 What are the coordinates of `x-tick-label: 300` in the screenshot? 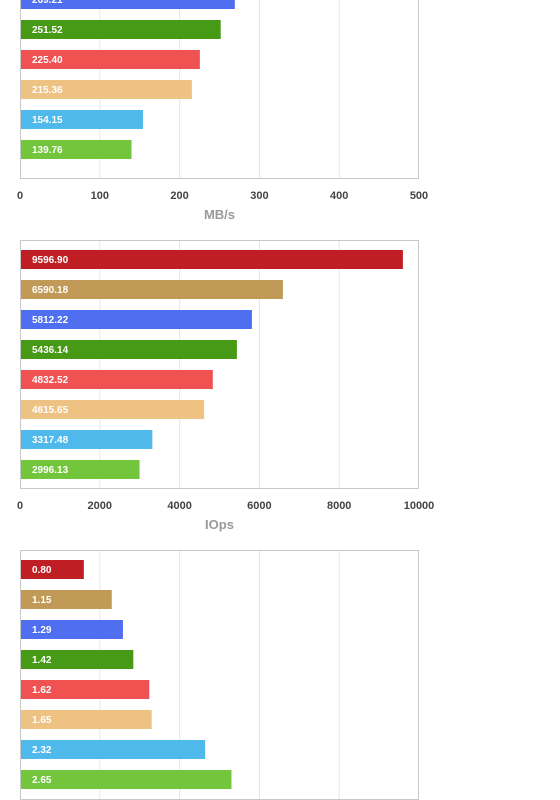 It's located at (259, 196).